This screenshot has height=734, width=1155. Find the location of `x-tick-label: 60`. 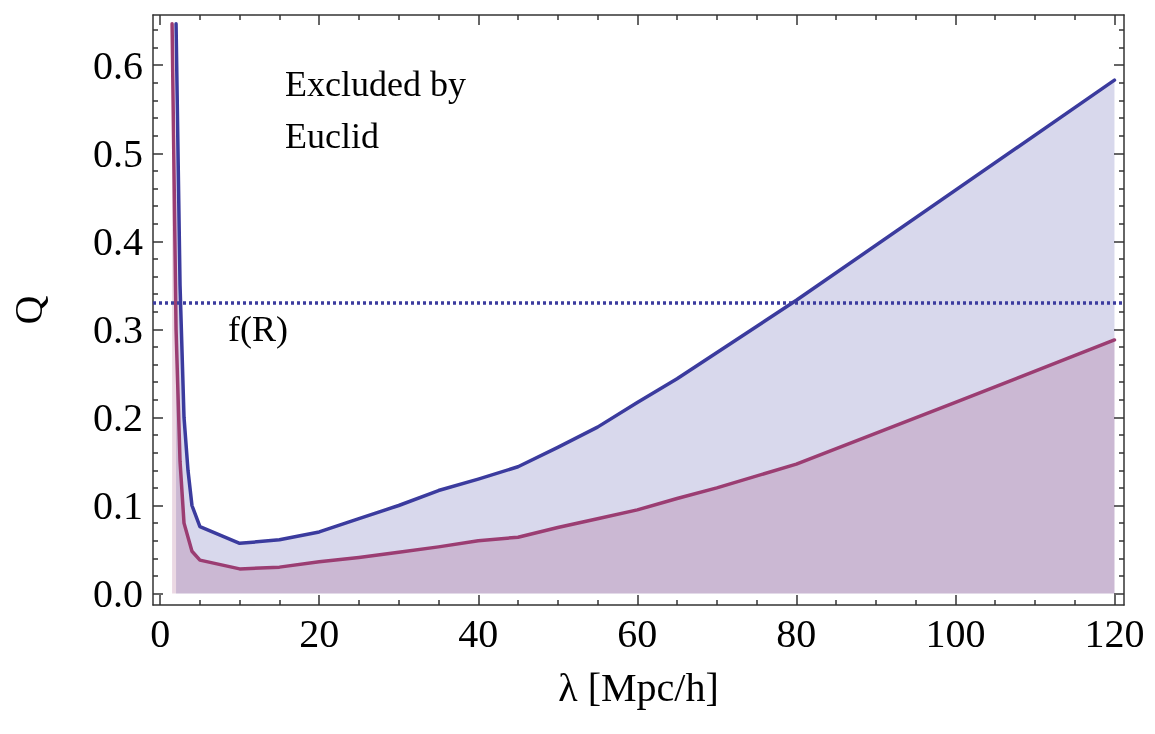

x-tick-label: 60 is located at coordinates (637, 633).